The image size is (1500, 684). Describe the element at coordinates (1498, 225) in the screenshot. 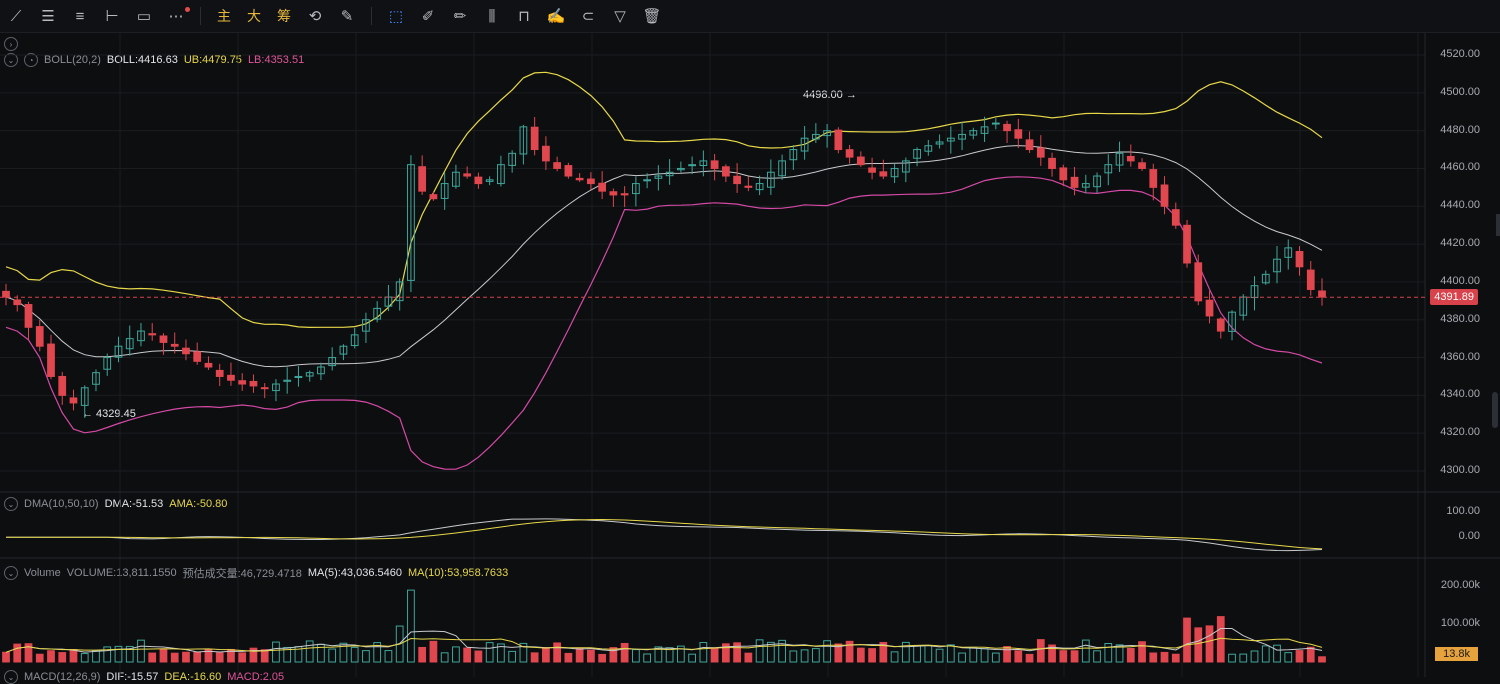

I see `side-panel-tab` at that location.